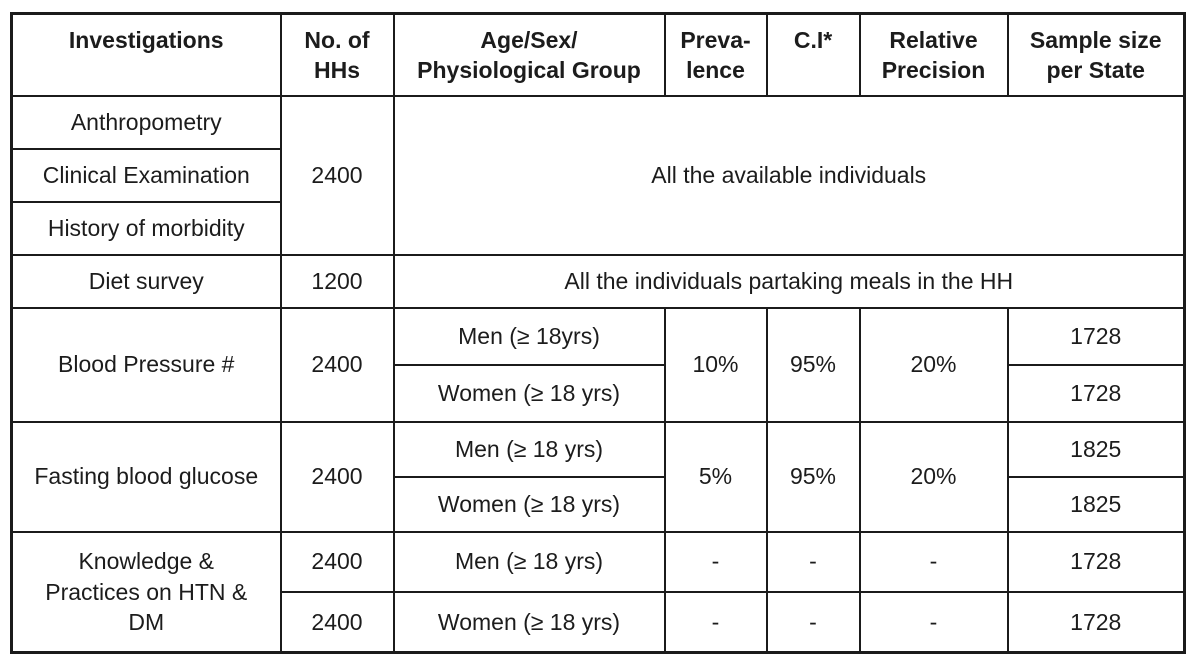 This screenshot has width=1193, height=665. Describe the element at coordinates (715, 476) in the screenshot. I see `cell-prevalence: 5%` at that location.